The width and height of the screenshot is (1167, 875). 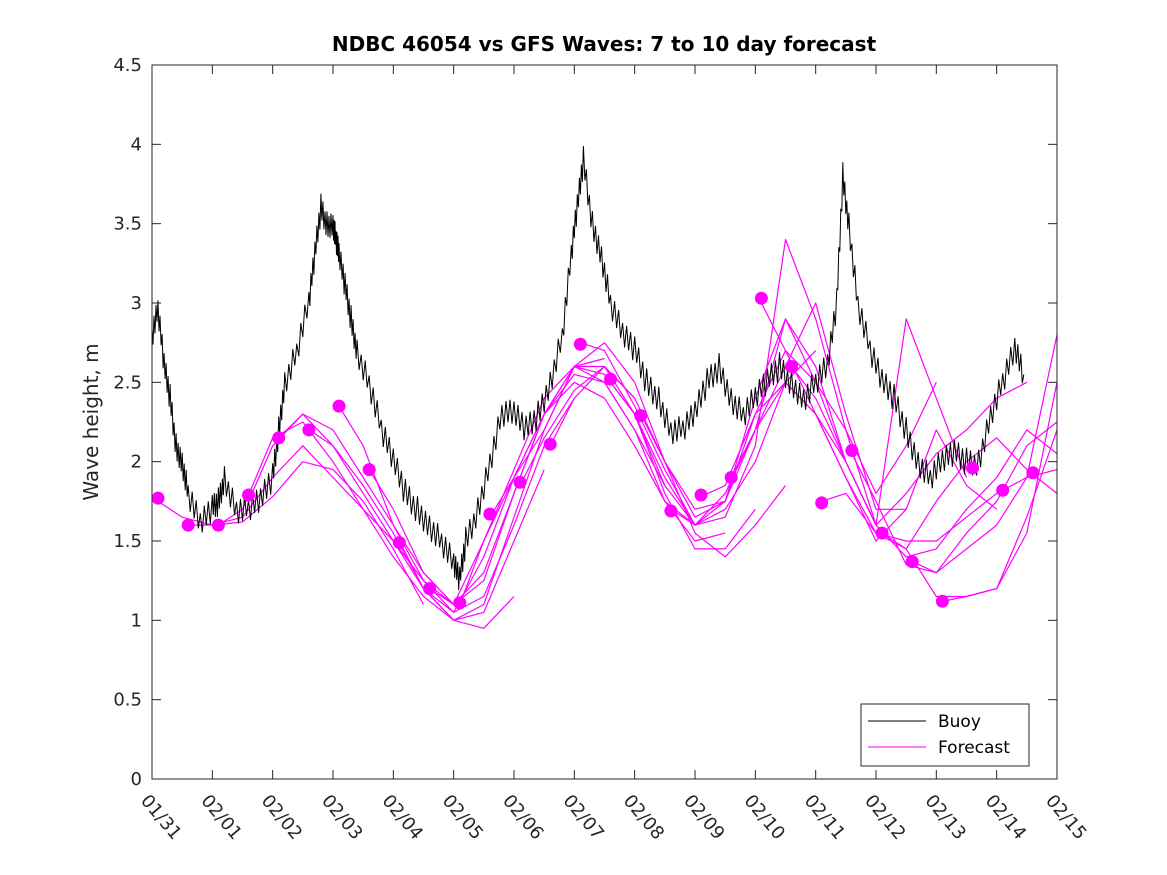 What do you see at coordinates (127, 422) in the screenshot?
I see `y-tick-labels: 0 0.5 1 1.5 2 2.5 3 3.5 4 4.5` at bounding box center [127, 422].